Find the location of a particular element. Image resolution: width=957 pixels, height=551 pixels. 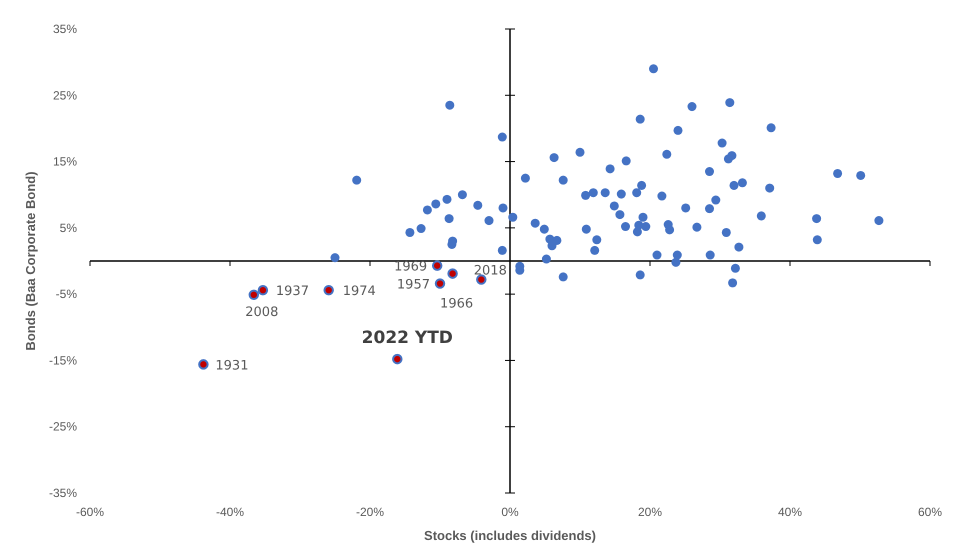

y-tick-label: -15% is located at coordinates (63, 360).